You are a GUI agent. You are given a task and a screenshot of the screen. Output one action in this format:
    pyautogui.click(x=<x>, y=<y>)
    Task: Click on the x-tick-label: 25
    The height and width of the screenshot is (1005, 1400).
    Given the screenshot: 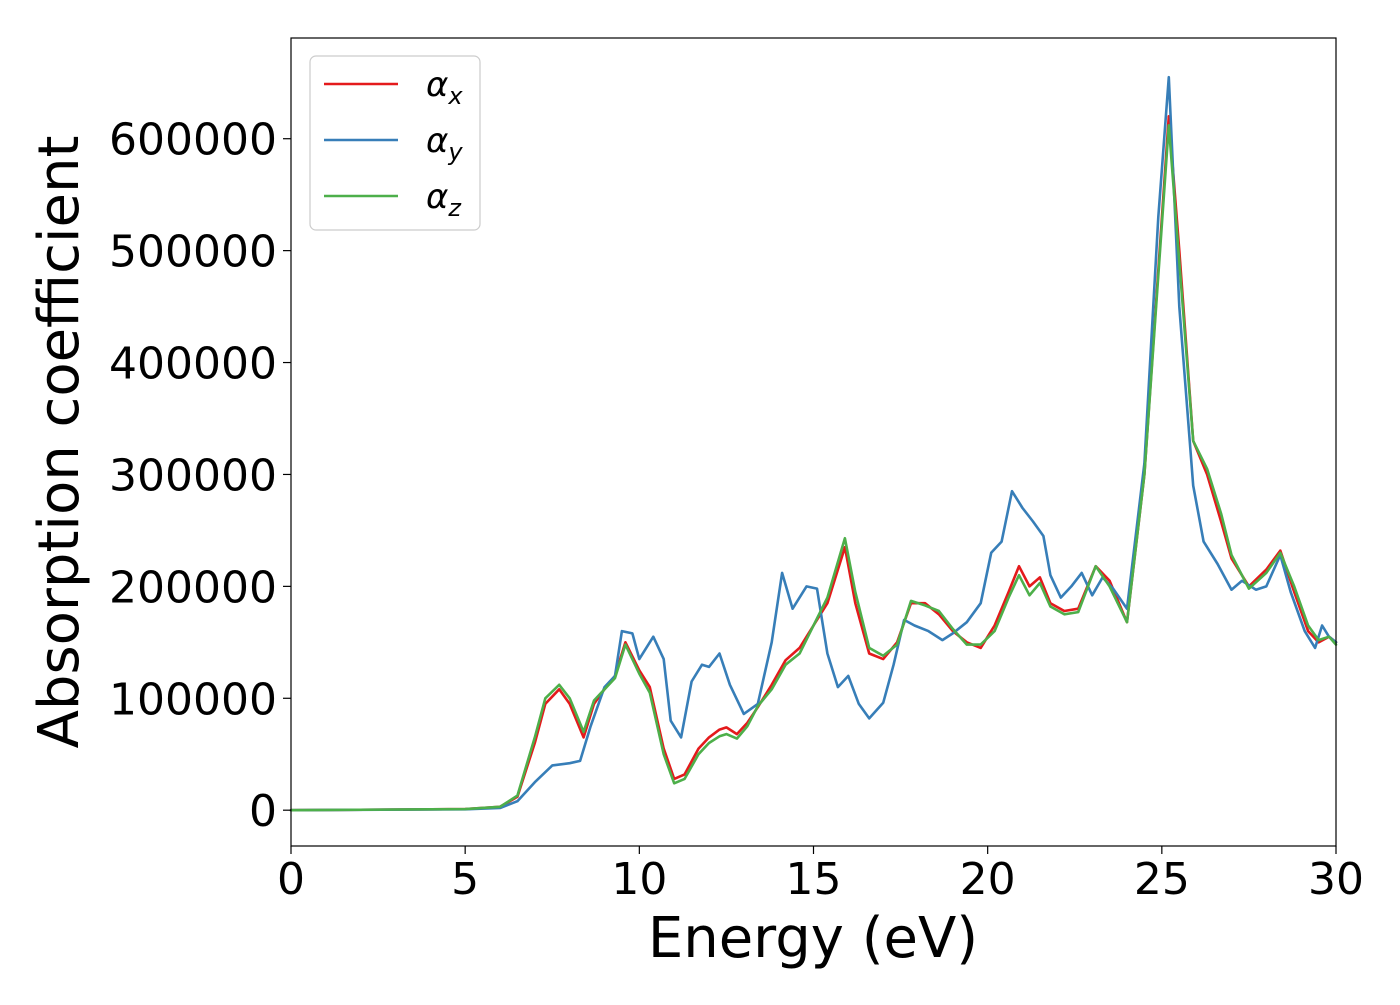 What is the action you would take?
    pyautogui.click(x=1162, y=879)
    